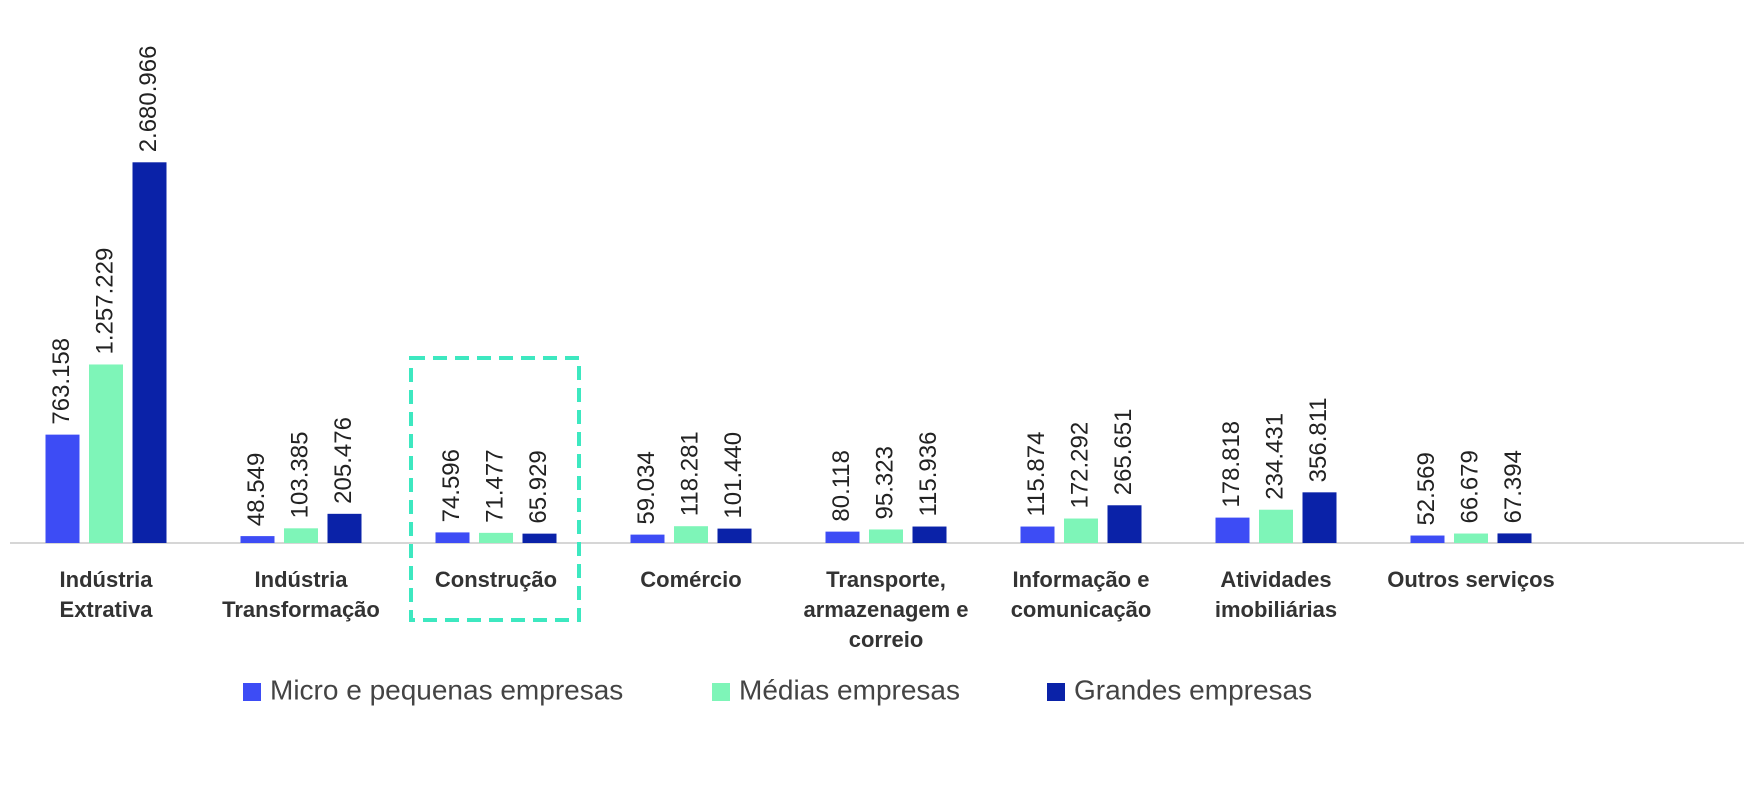 Image resolution: width=1744 pixels, height=786 pixels. I want to click on data-label: 265.651, so click(1123, 452).